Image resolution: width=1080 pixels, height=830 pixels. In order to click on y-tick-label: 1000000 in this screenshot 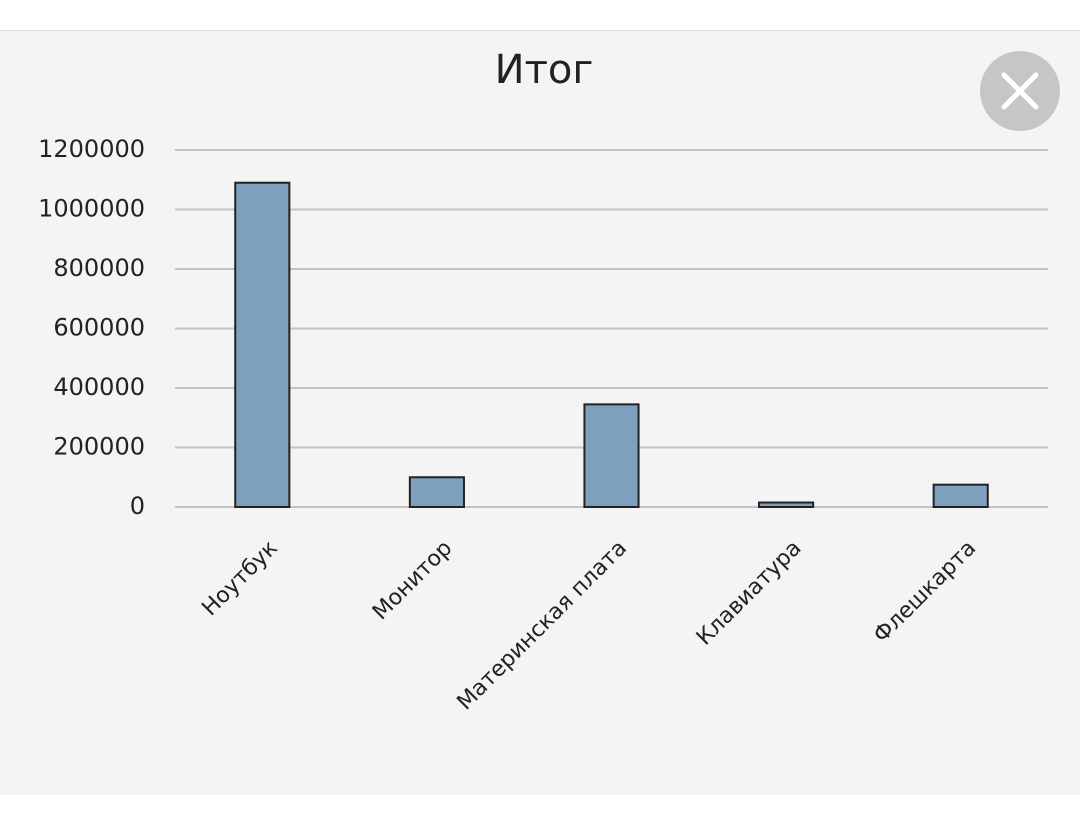, I will do `click(91, 209)`.